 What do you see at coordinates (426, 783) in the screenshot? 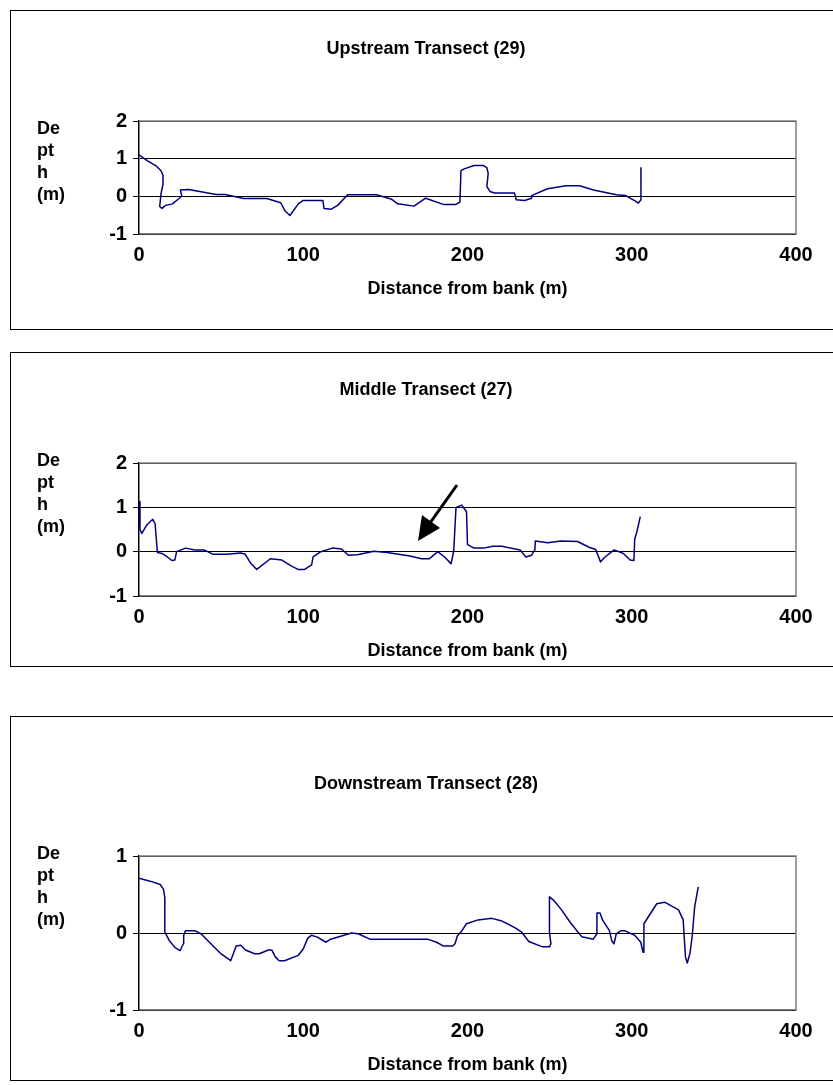
I see `chart-title: Downstream Transect (28)` at bounding box center [426, 783].